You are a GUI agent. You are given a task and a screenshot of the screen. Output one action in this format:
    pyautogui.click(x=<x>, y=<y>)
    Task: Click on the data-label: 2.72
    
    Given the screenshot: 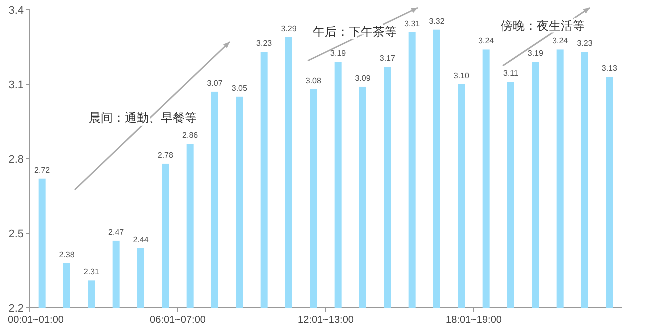 What is the action you would take?
    pyautogui.click(x=42, y=170)
    